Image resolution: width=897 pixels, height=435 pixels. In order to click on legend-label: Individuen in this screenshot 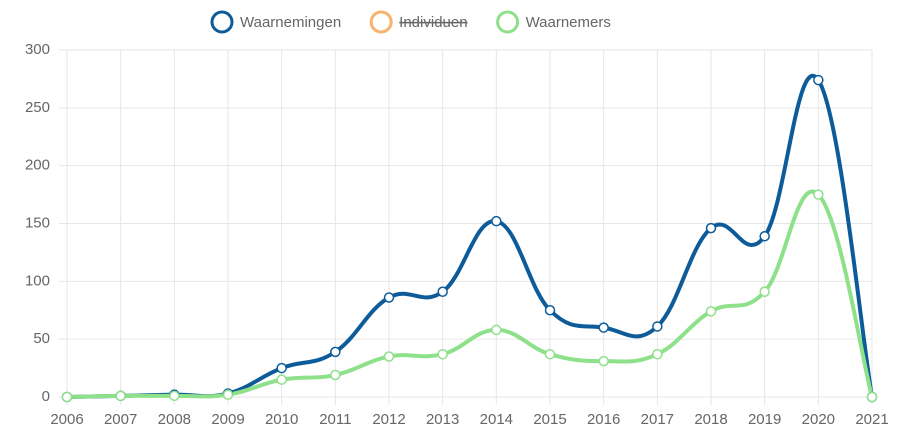, I will do `click(433, 22)`.